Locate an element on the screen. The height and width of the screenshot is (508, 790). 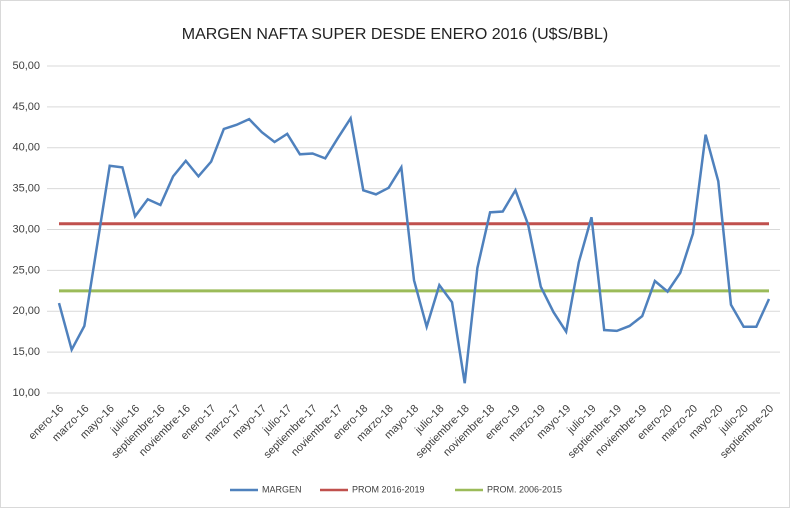
y-tick-label: 45,00 is located at coordinates (26, 107).